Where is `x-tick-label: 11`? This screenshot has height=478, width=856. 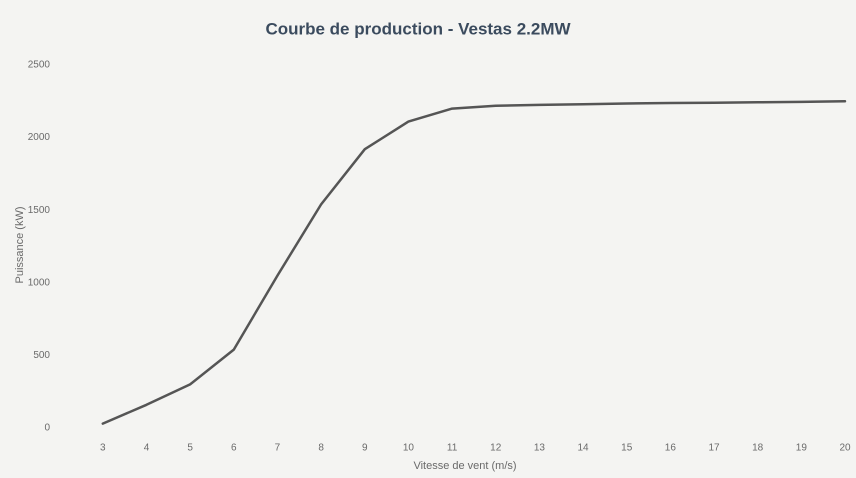
x-tick-label: 11 is located at coordinates (452, 448).